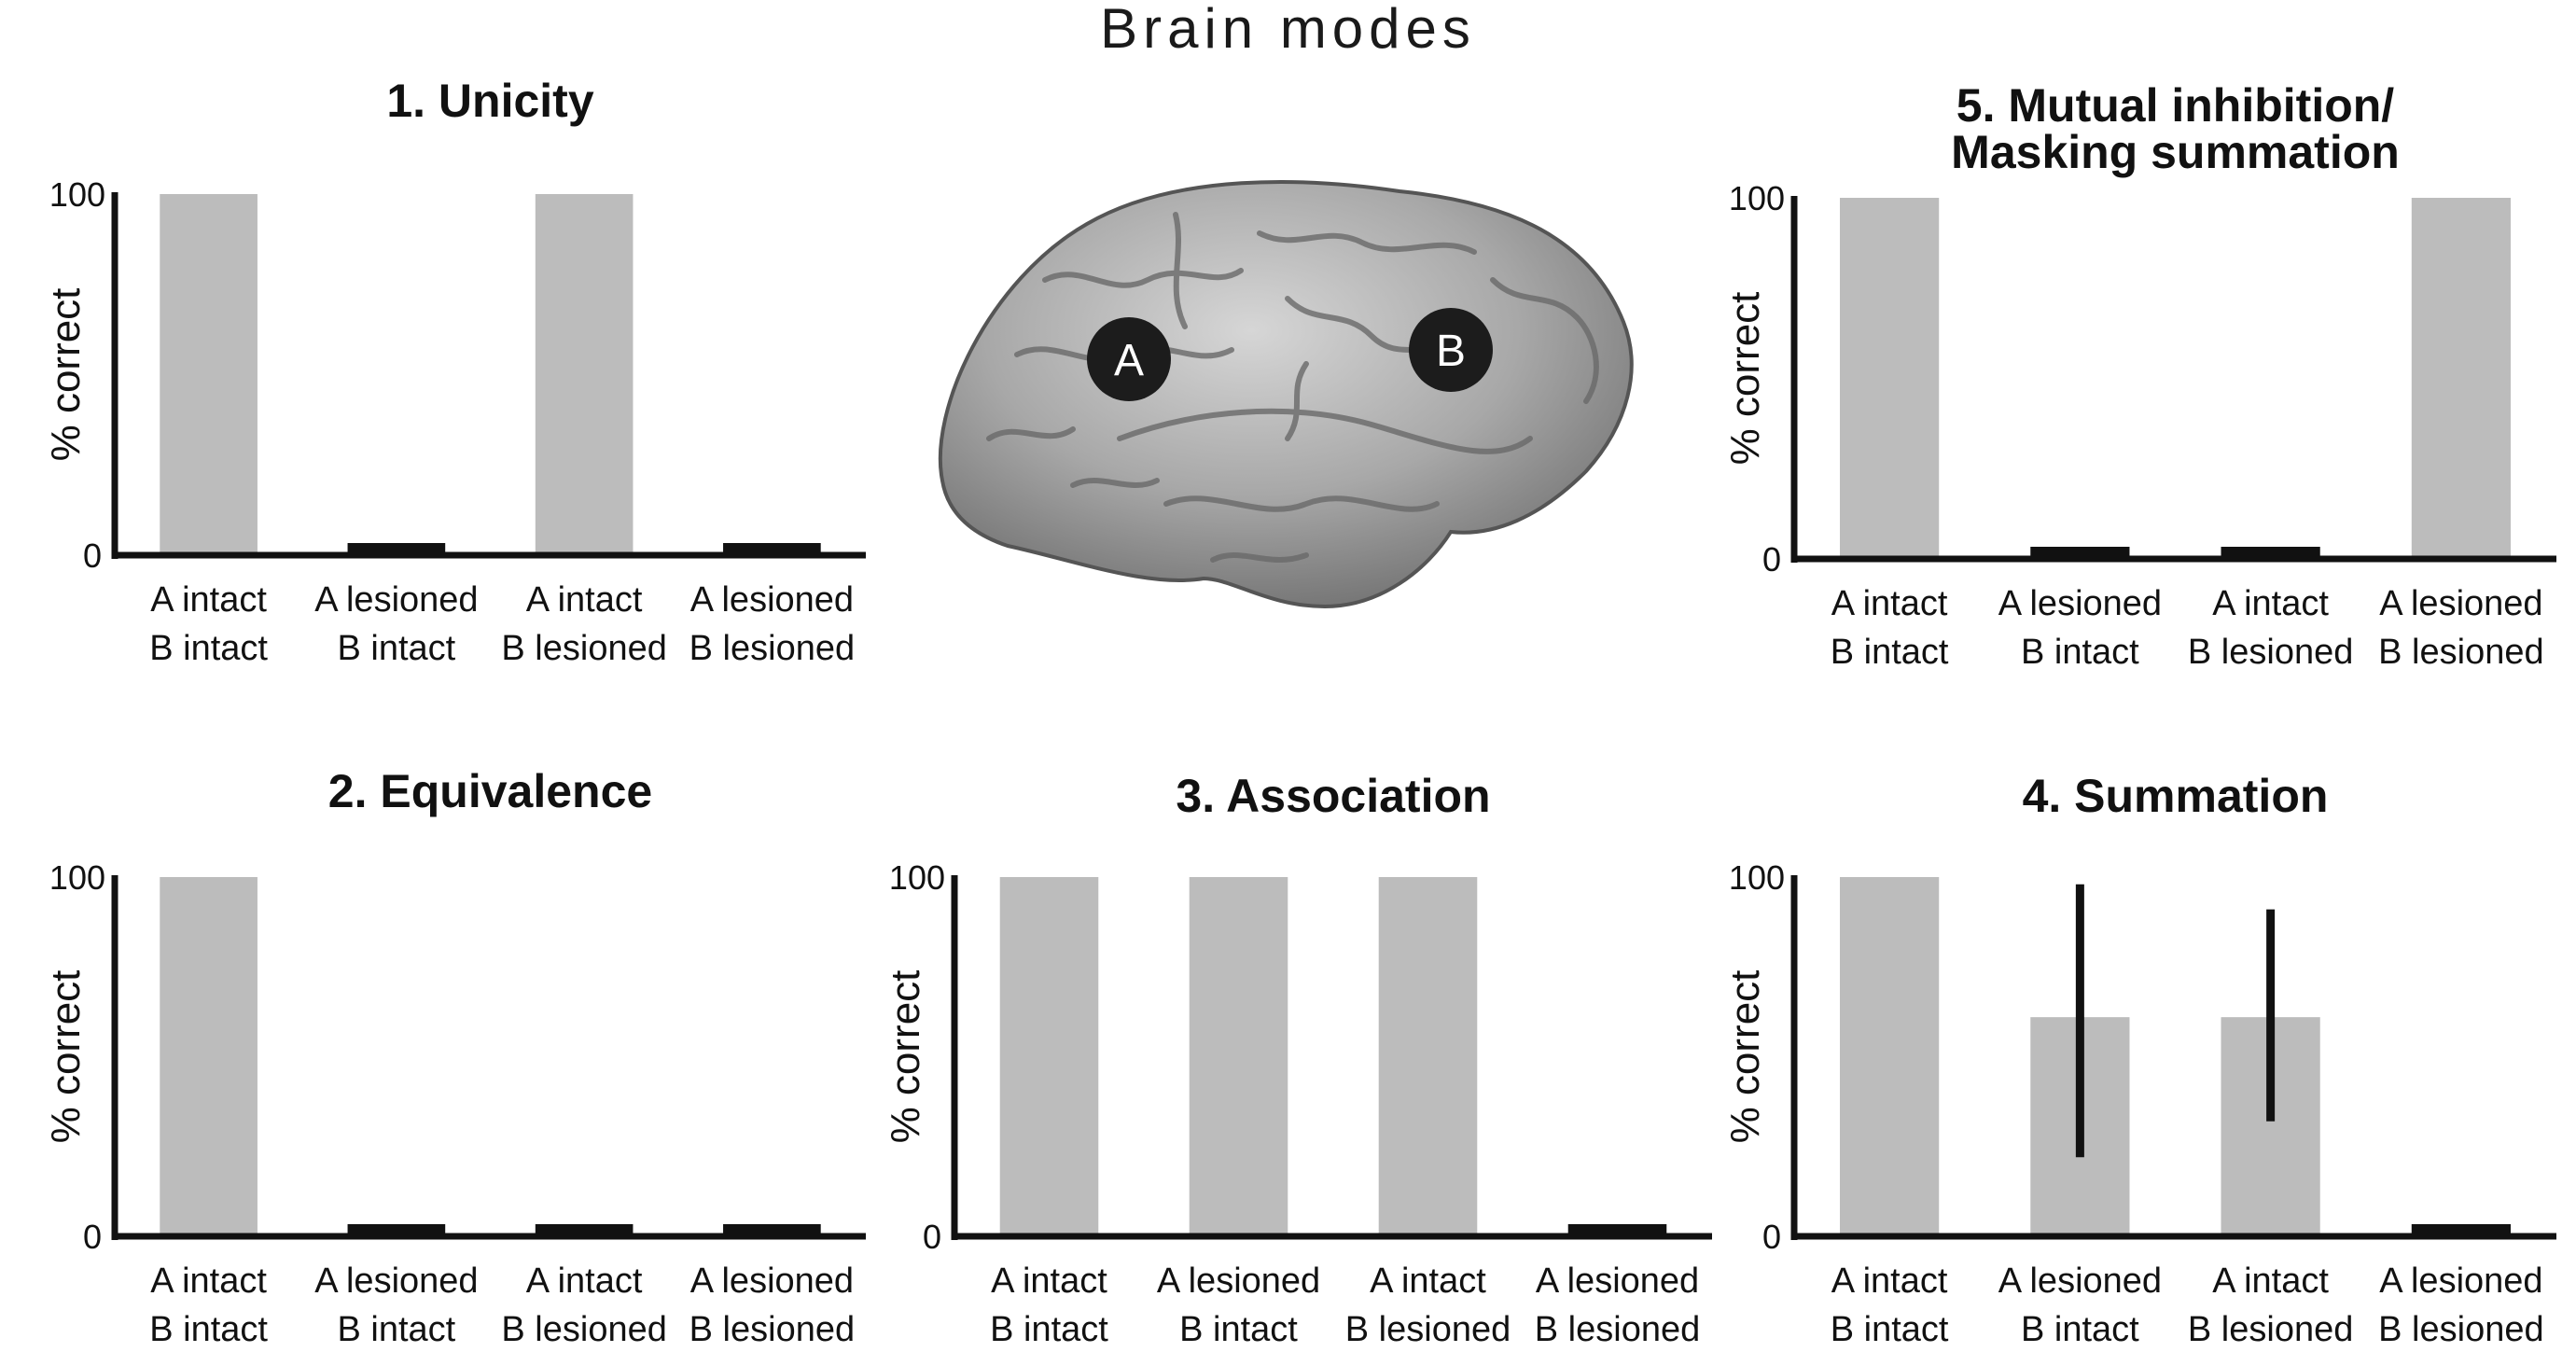 This screenshot has width=2576, height=1352. Describe the element at coordinates (2175, 105) in the screenshot. I see `chart-title: 5. Mutual inhibition/` at that location.